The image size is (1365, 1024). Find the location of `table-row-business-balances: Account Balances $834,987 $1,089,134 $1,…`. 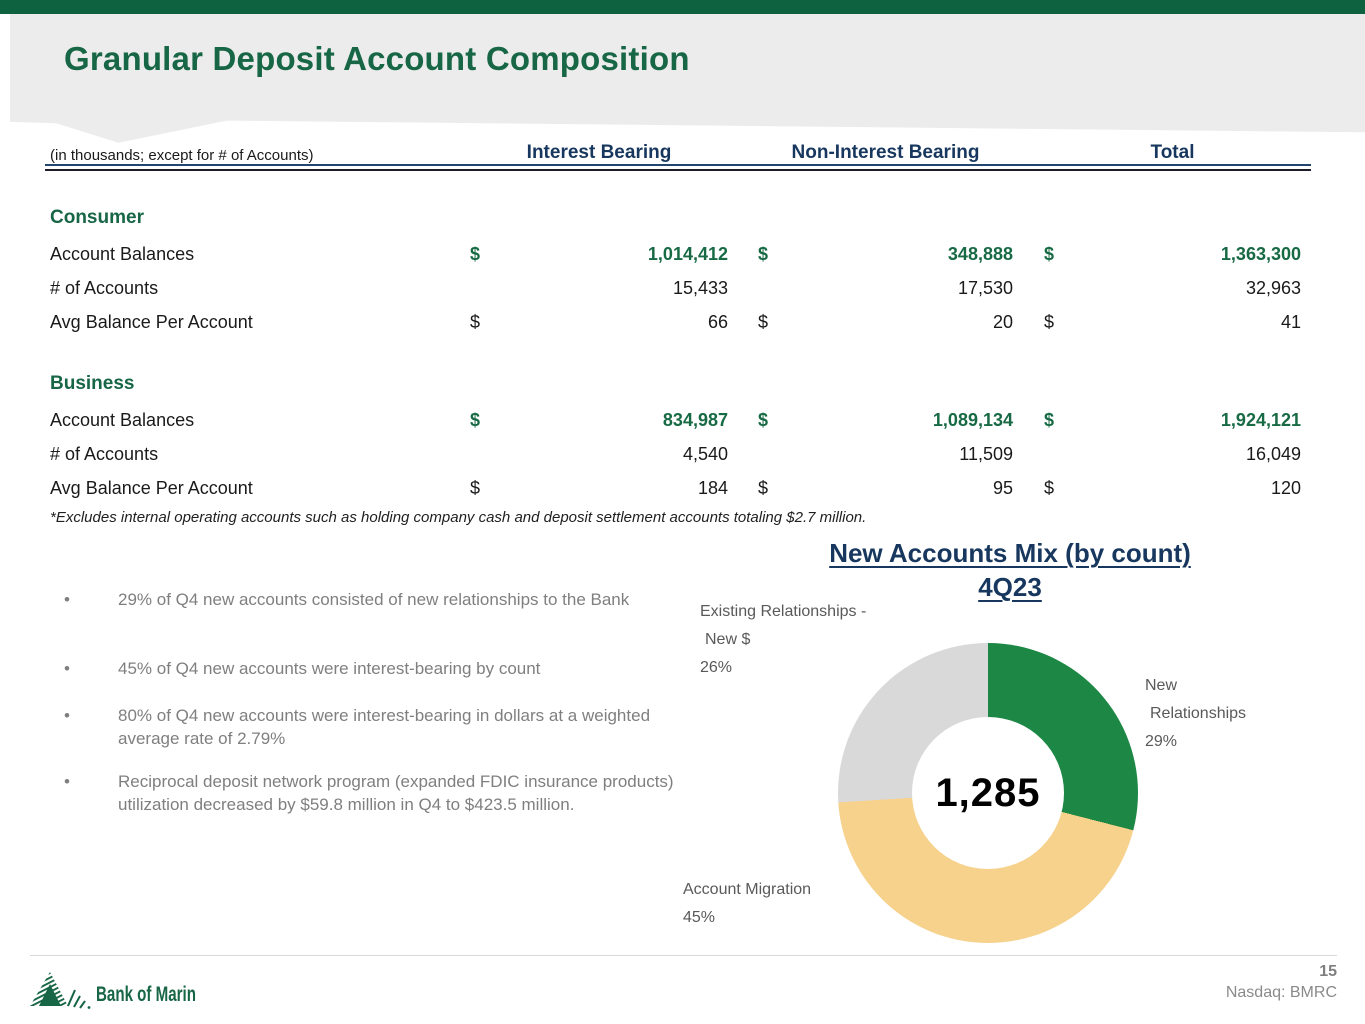

table-row-business-balances: Account Balances $834,987 $1,089,134 $1,… is located at coordinates (675, 419).